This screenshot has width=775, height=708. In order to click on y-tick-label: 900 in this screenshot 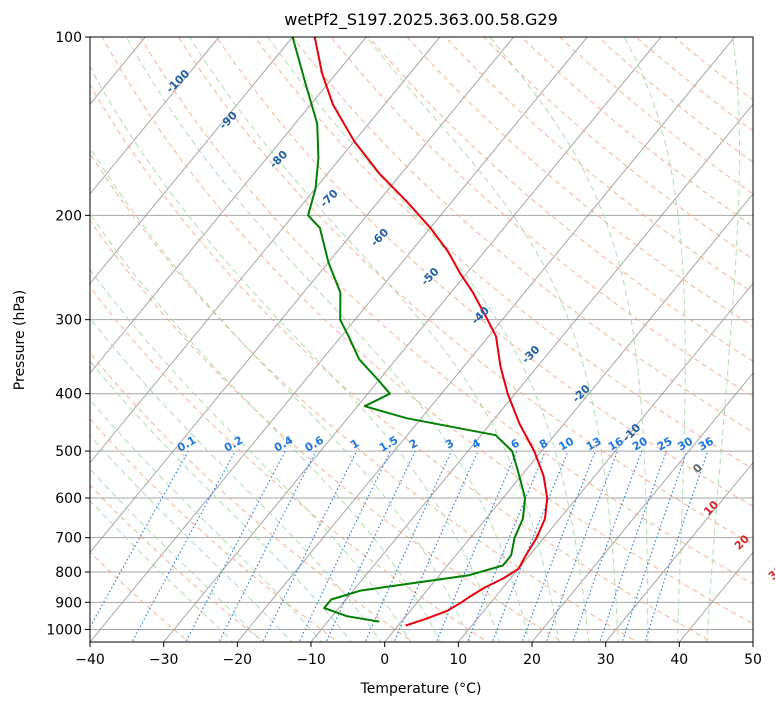, I will do `click(68, 603)`.